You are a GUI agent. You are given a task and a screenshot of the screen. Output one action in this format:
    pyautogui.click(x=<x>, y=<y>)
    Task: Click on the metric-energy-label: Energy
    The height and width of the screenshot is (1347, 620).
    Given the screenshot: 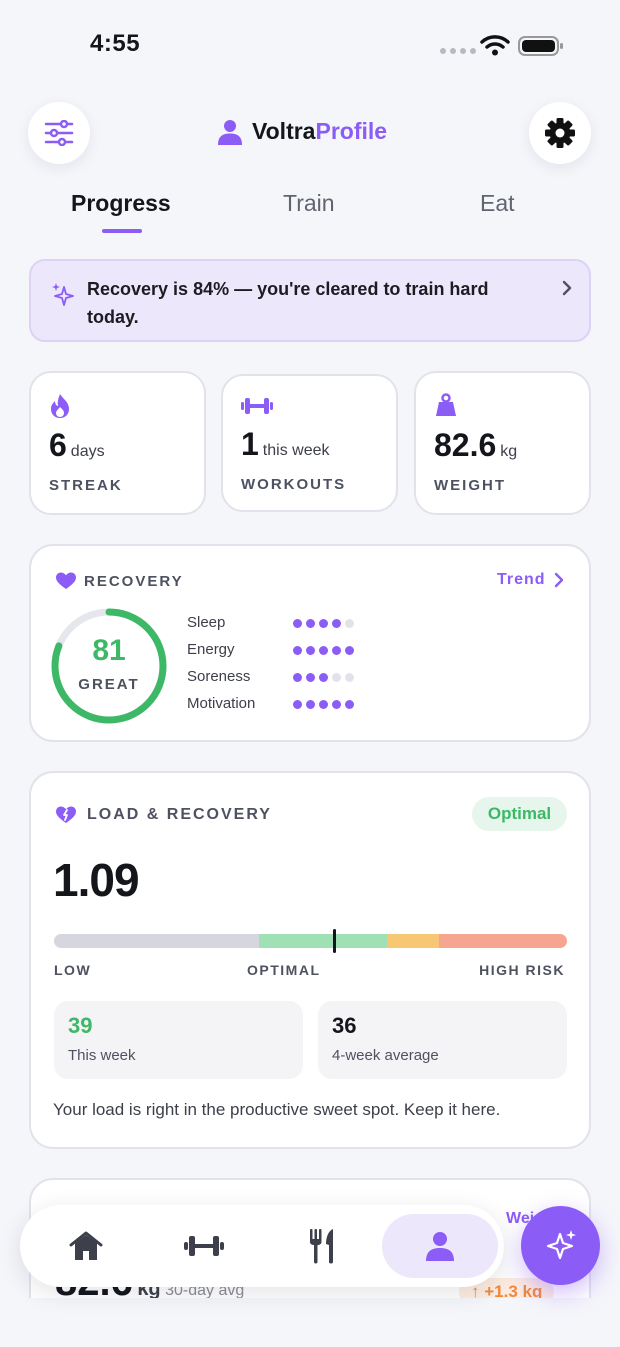 What is the action you would take?
    pyautogui.click(x=211, y=649)
    